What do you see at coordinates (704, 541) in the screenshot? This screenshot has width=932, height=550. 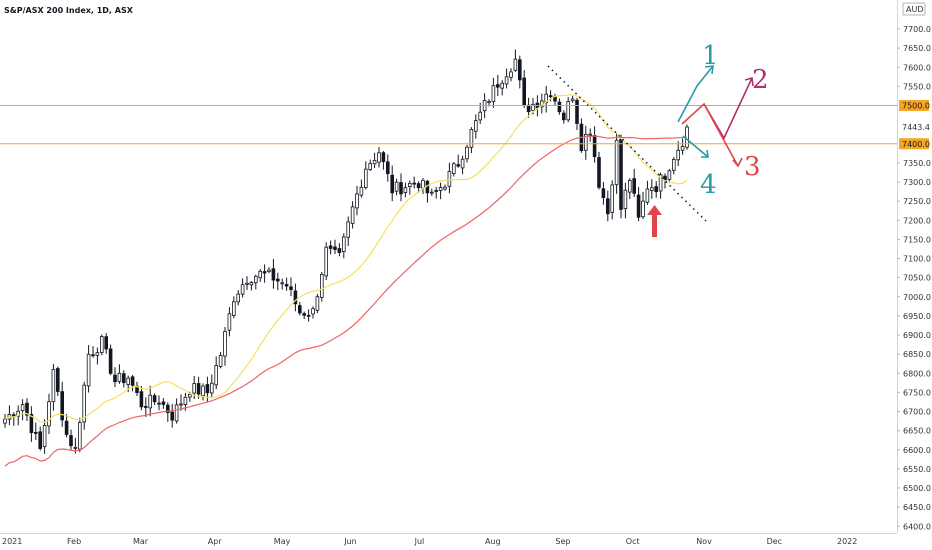 I see `x-tick-label: Nov` at bounding box center [704, 541].